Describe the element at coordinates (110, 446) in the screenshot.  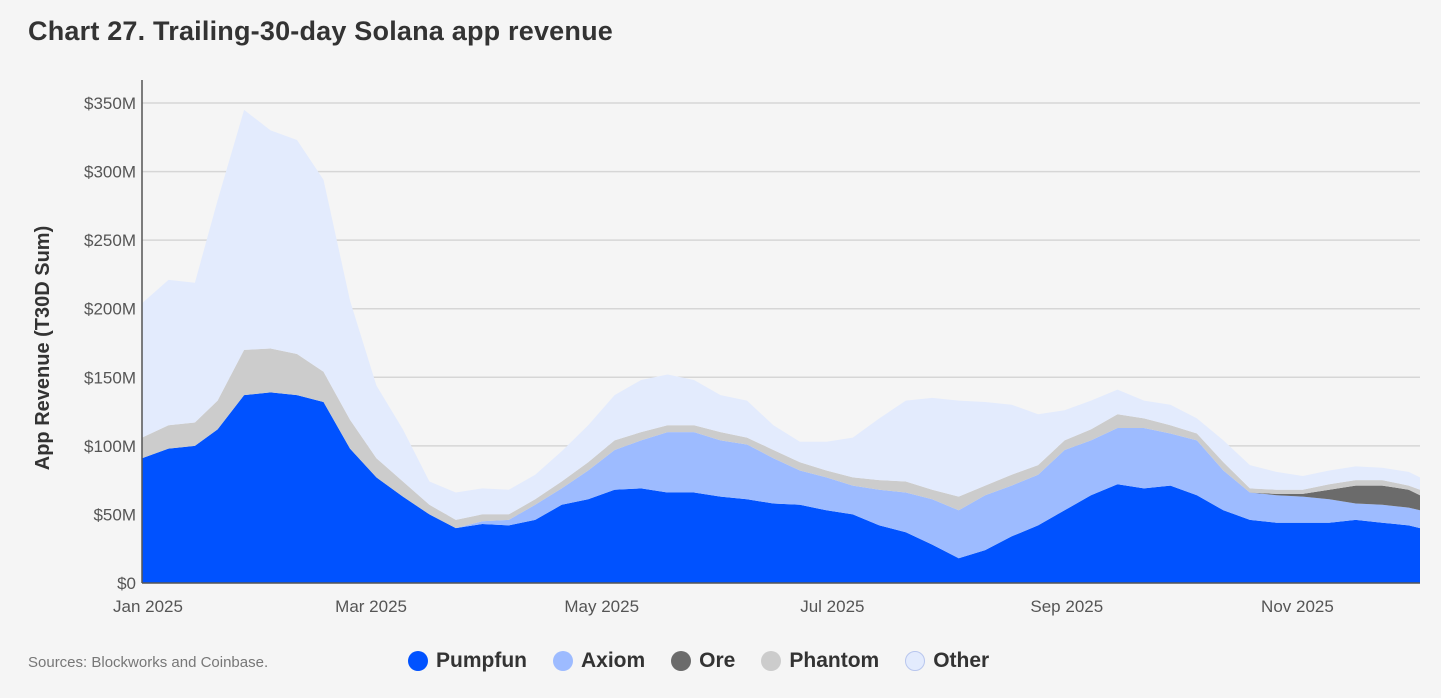
I see `y-tick-label: $100M` at that location.